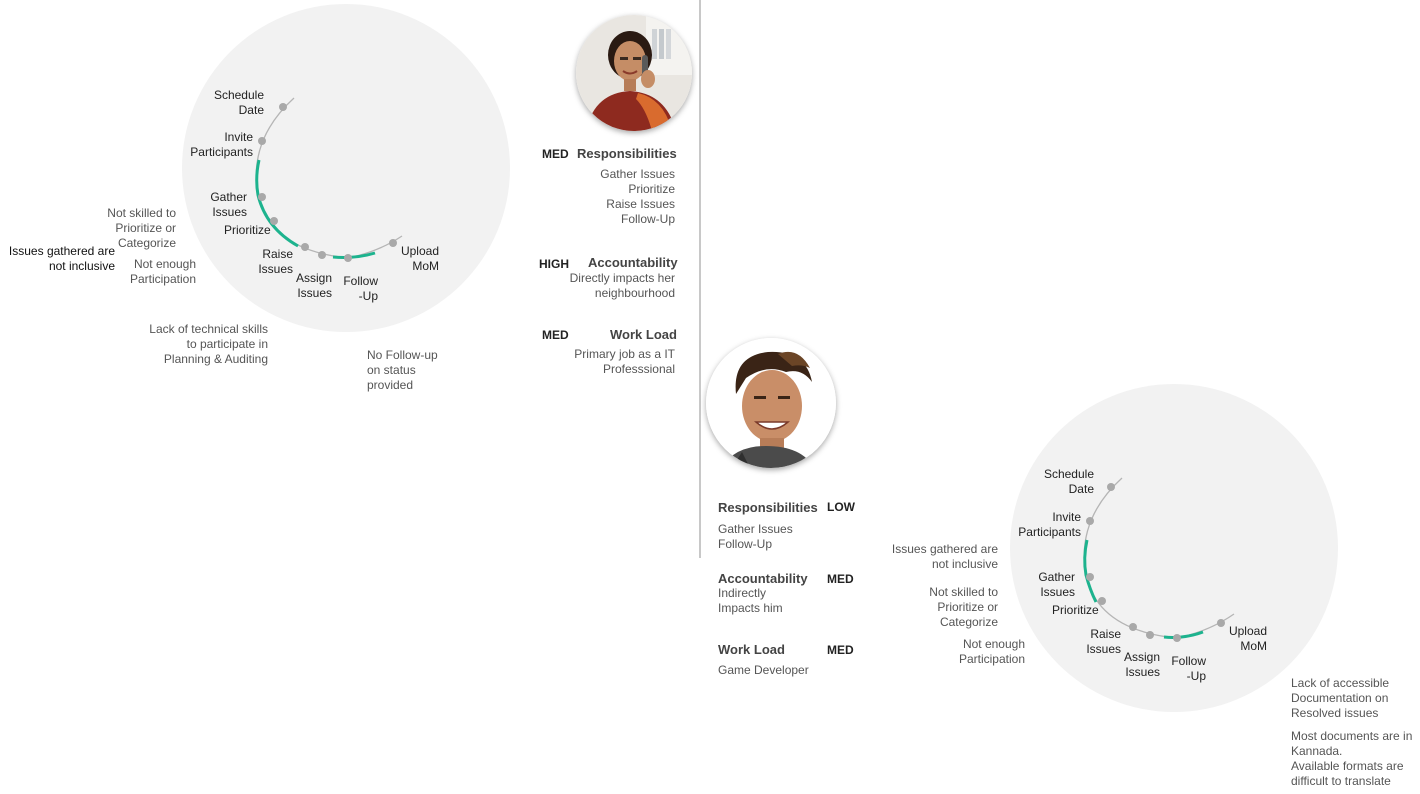  I want to click on persona-2-workload-detail: Game Developer, so click(763, 670).